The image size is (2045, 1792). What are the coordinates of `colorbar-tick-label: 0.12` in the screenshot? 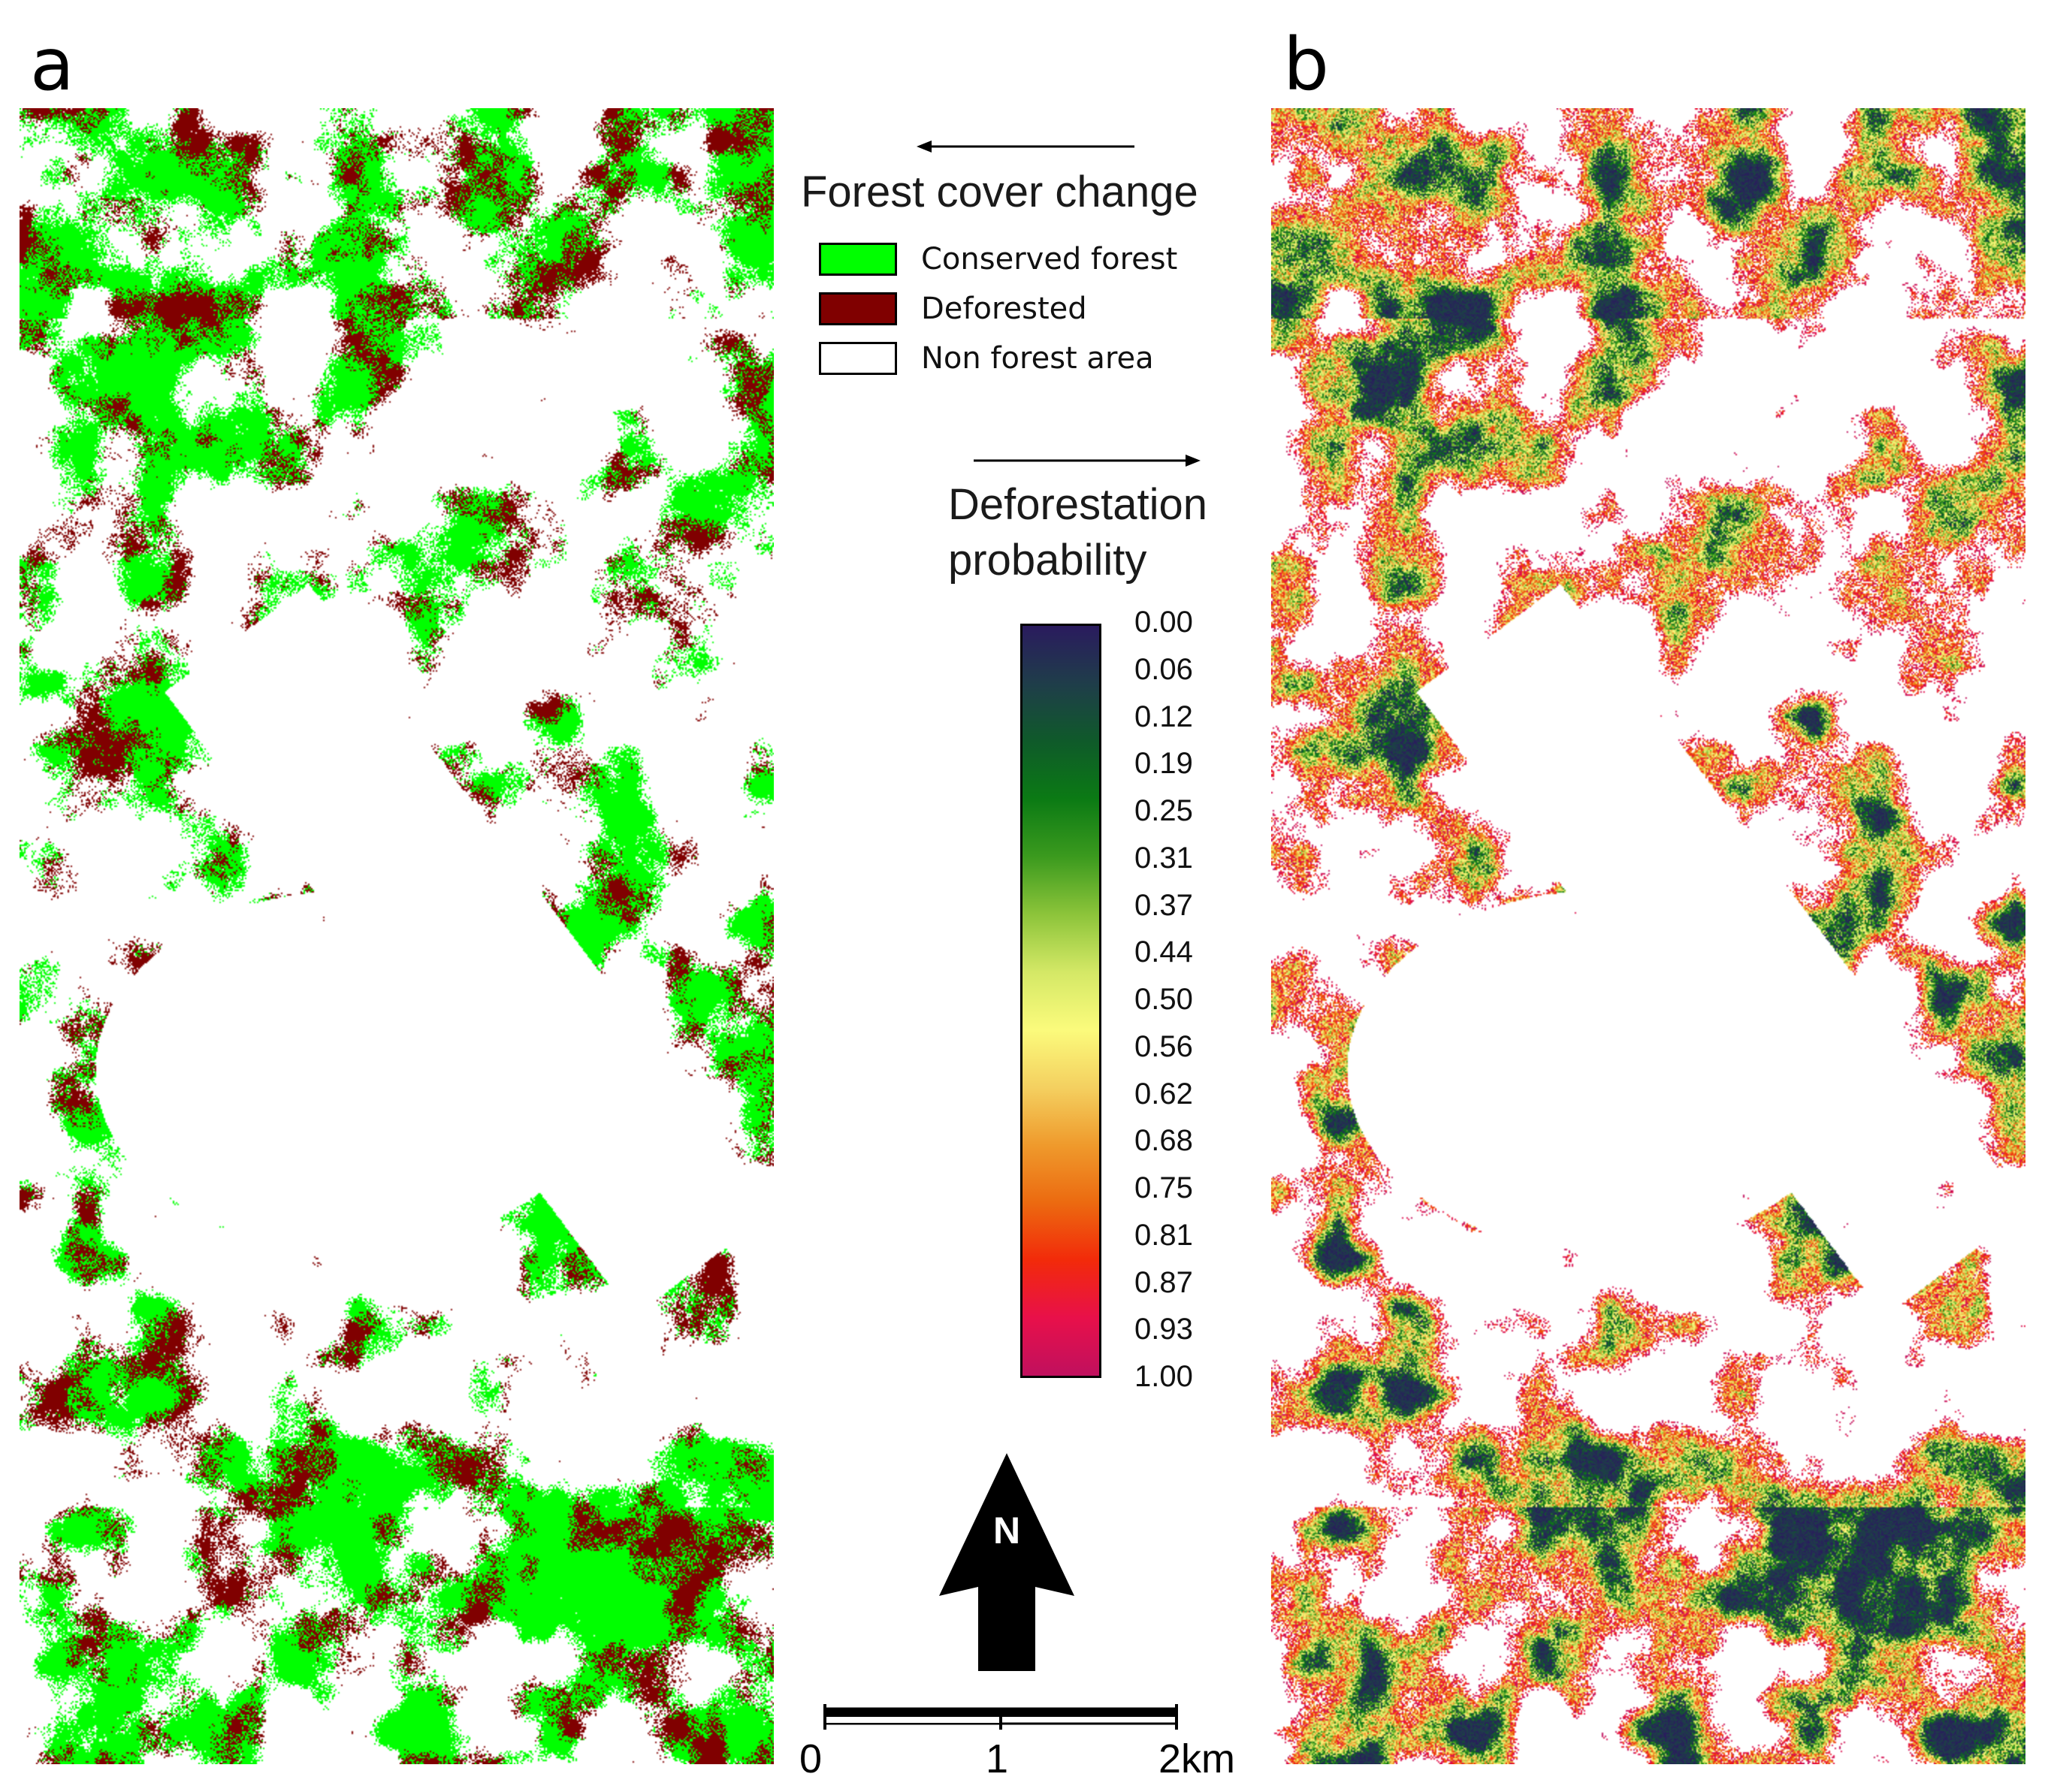 It's located at (1163, 716).